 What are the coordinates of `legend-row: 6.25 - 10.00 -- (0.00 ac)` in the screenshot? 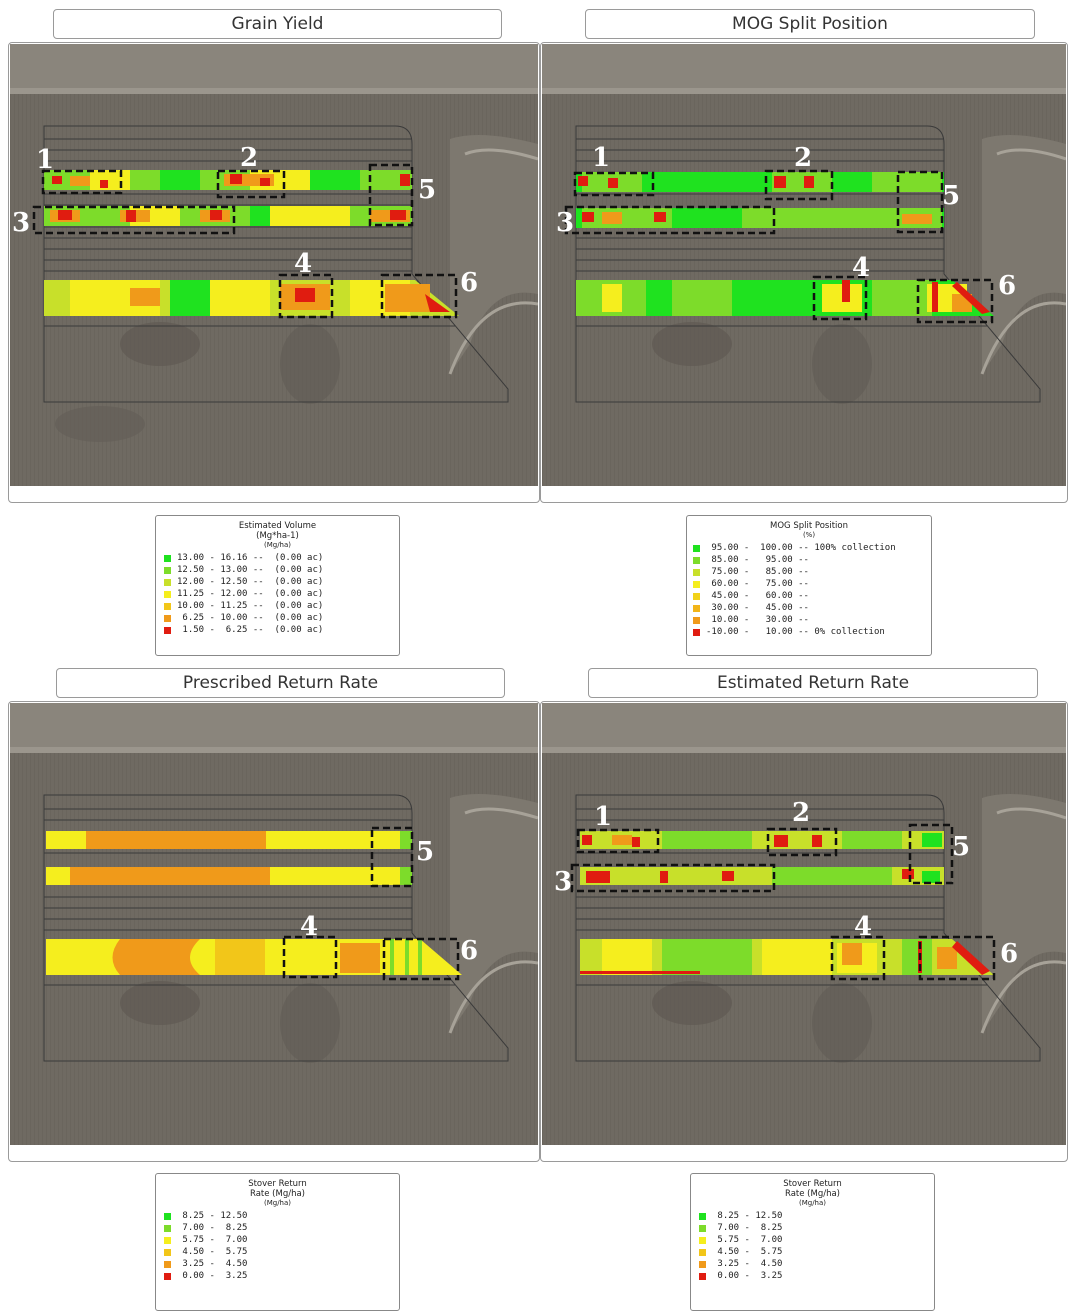 It's located at (281, 618).